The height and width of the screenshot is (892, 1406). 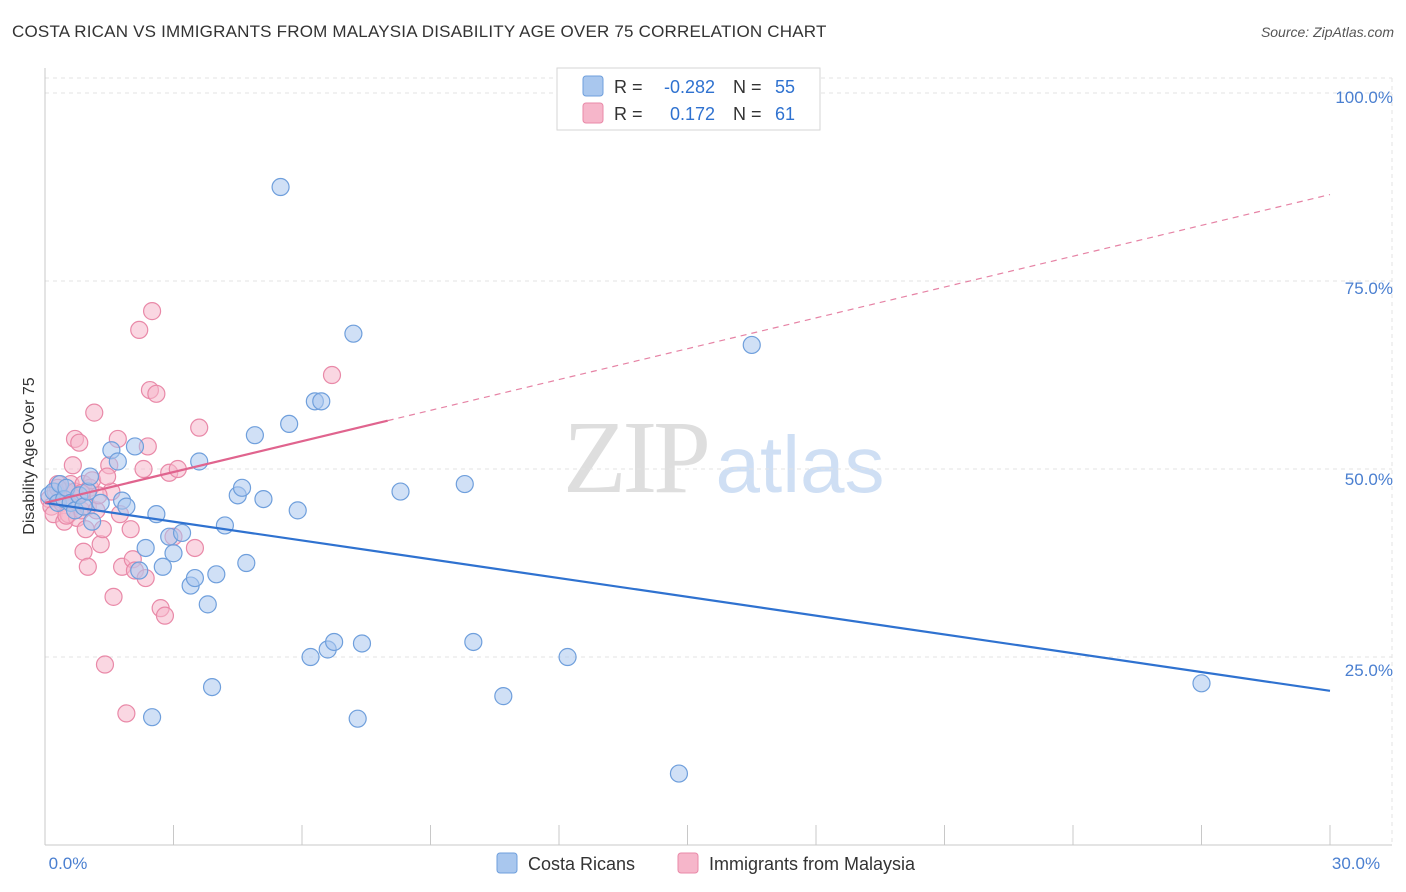 I want to click on x-tick-label-max: 30.0%, so click(x=1356, y=863).